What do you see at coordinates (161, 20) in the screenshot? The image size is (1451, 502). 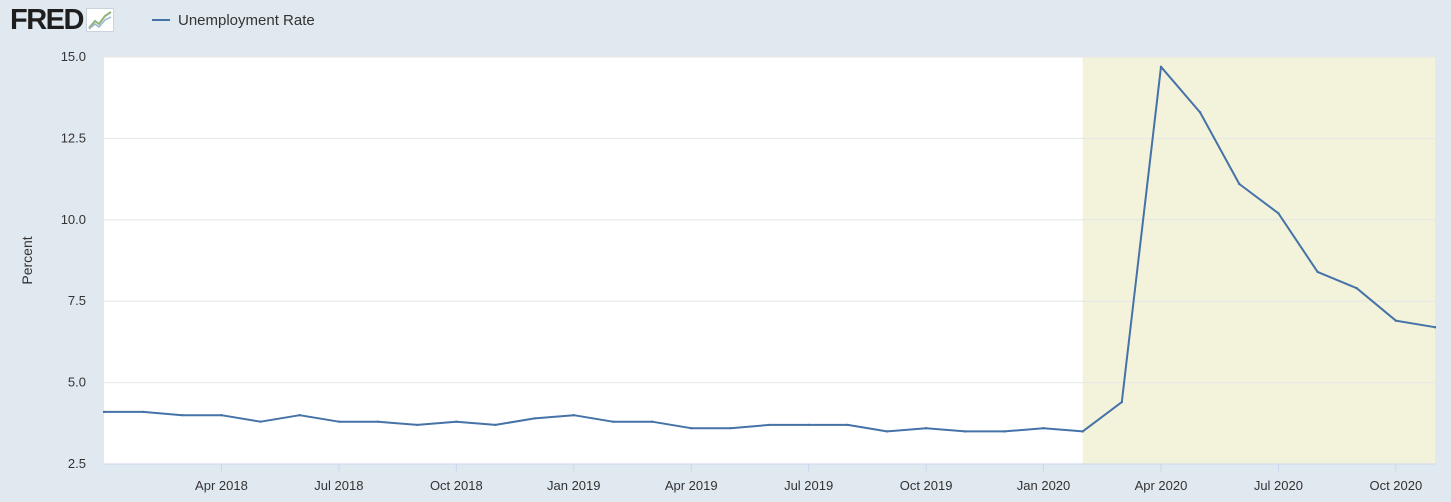 I see `legend-swatch` at bounding box center [161, 20].